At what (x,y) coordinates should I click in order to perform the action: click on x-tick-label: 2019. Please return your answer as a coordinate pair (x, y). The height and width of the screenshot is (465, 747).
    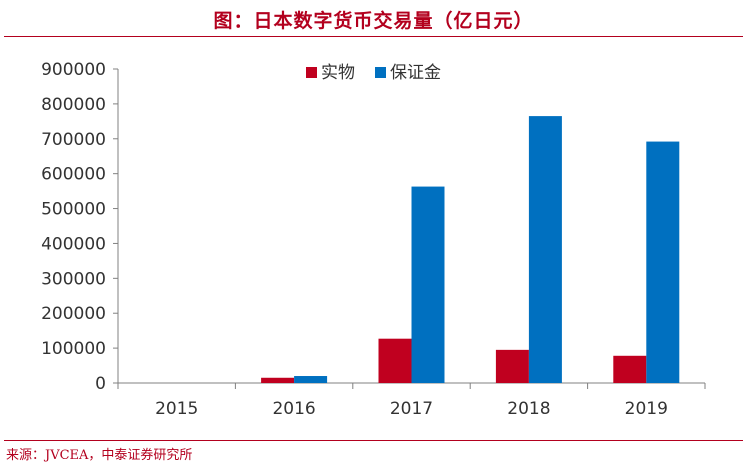
    Looking at the image, I should click on (646, 409).